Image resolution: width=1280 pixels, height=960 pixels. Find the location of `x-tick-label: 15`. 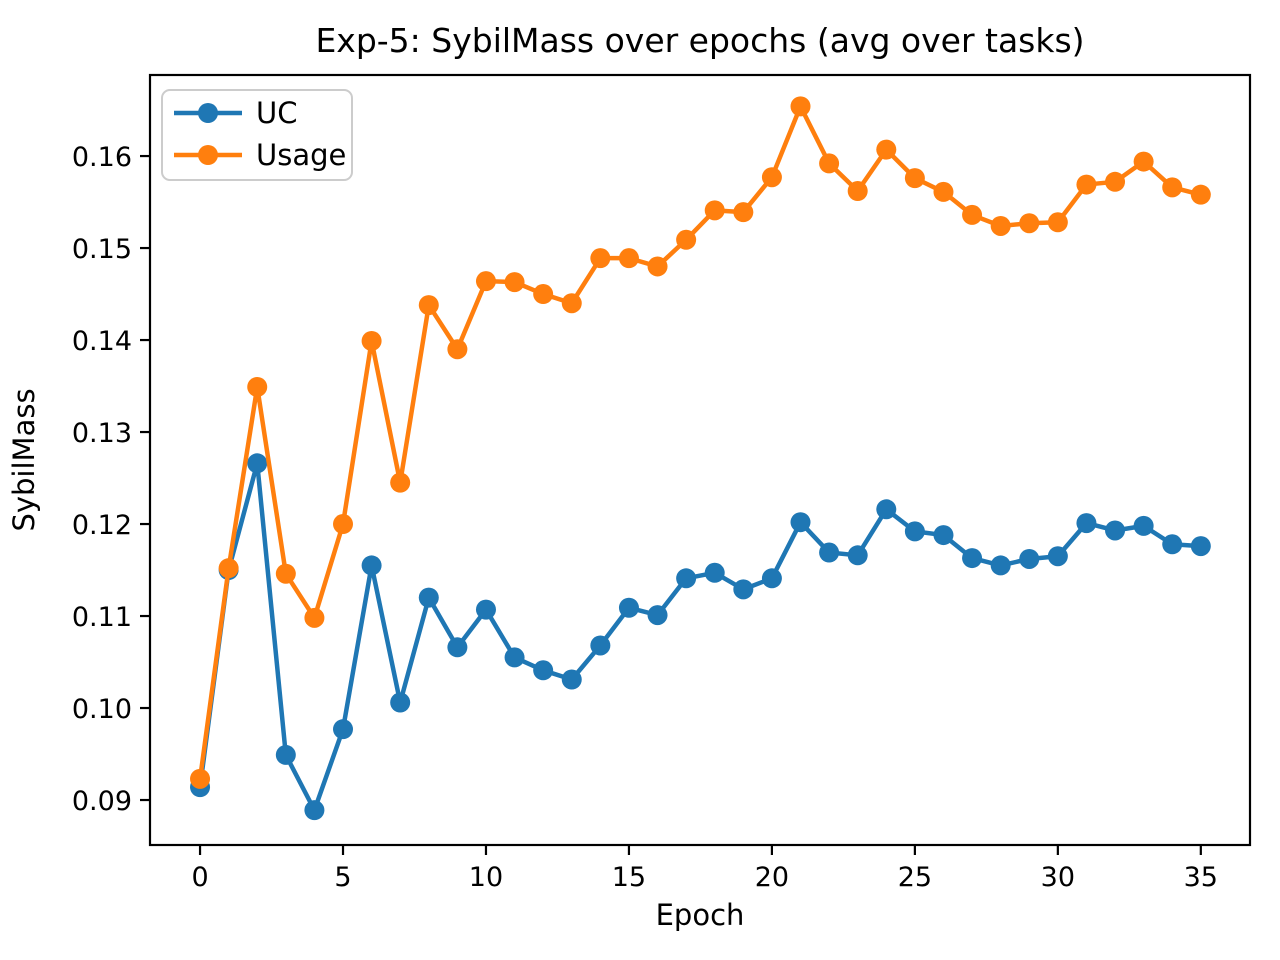

x-tick-label: 15 is located at coordinates (629, 877).